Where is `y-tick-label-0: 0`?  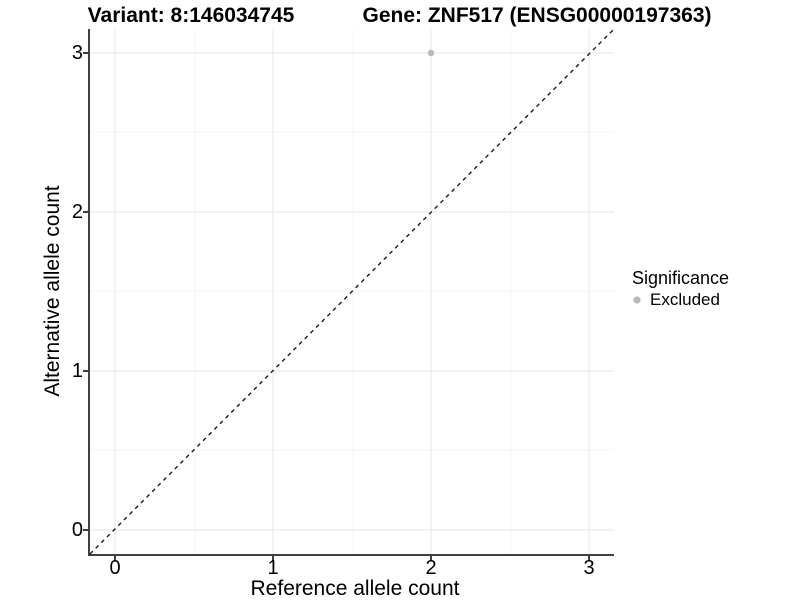
y-tick-label-0: 0 is located at coordinates (77, 530).